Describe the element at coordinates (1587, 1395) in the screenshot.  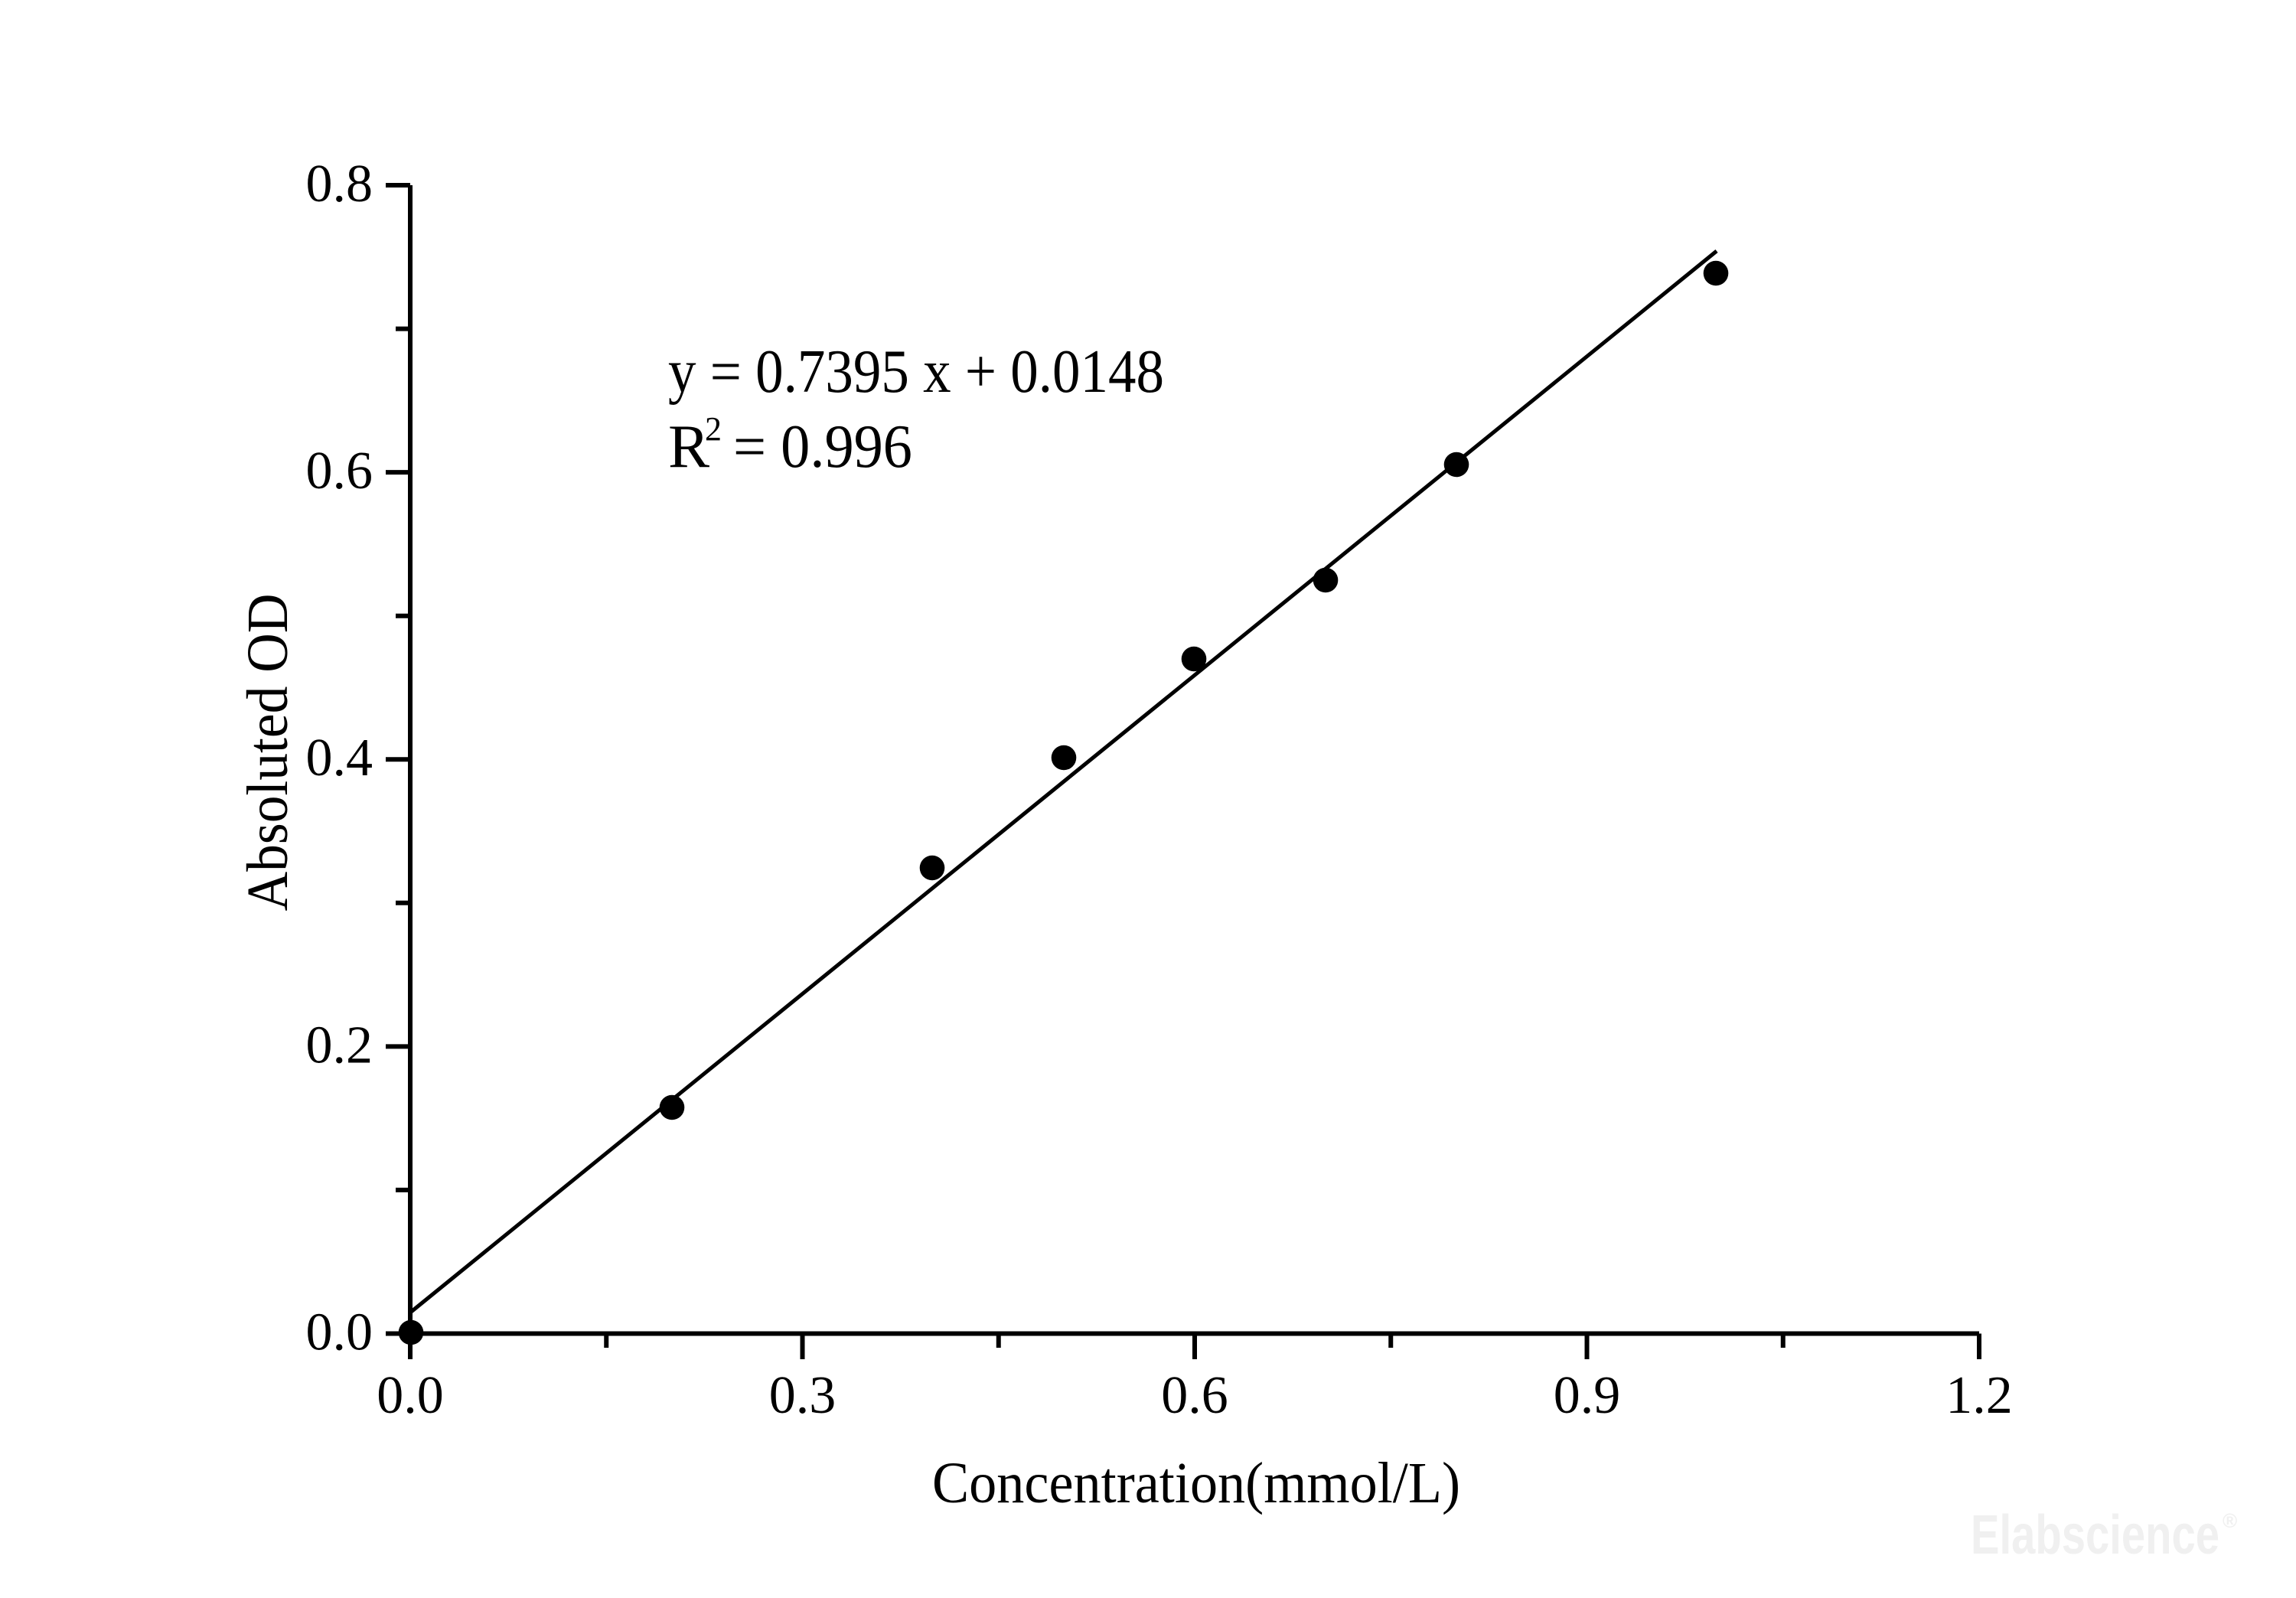
I see `svg-text: 0.9` at that location.